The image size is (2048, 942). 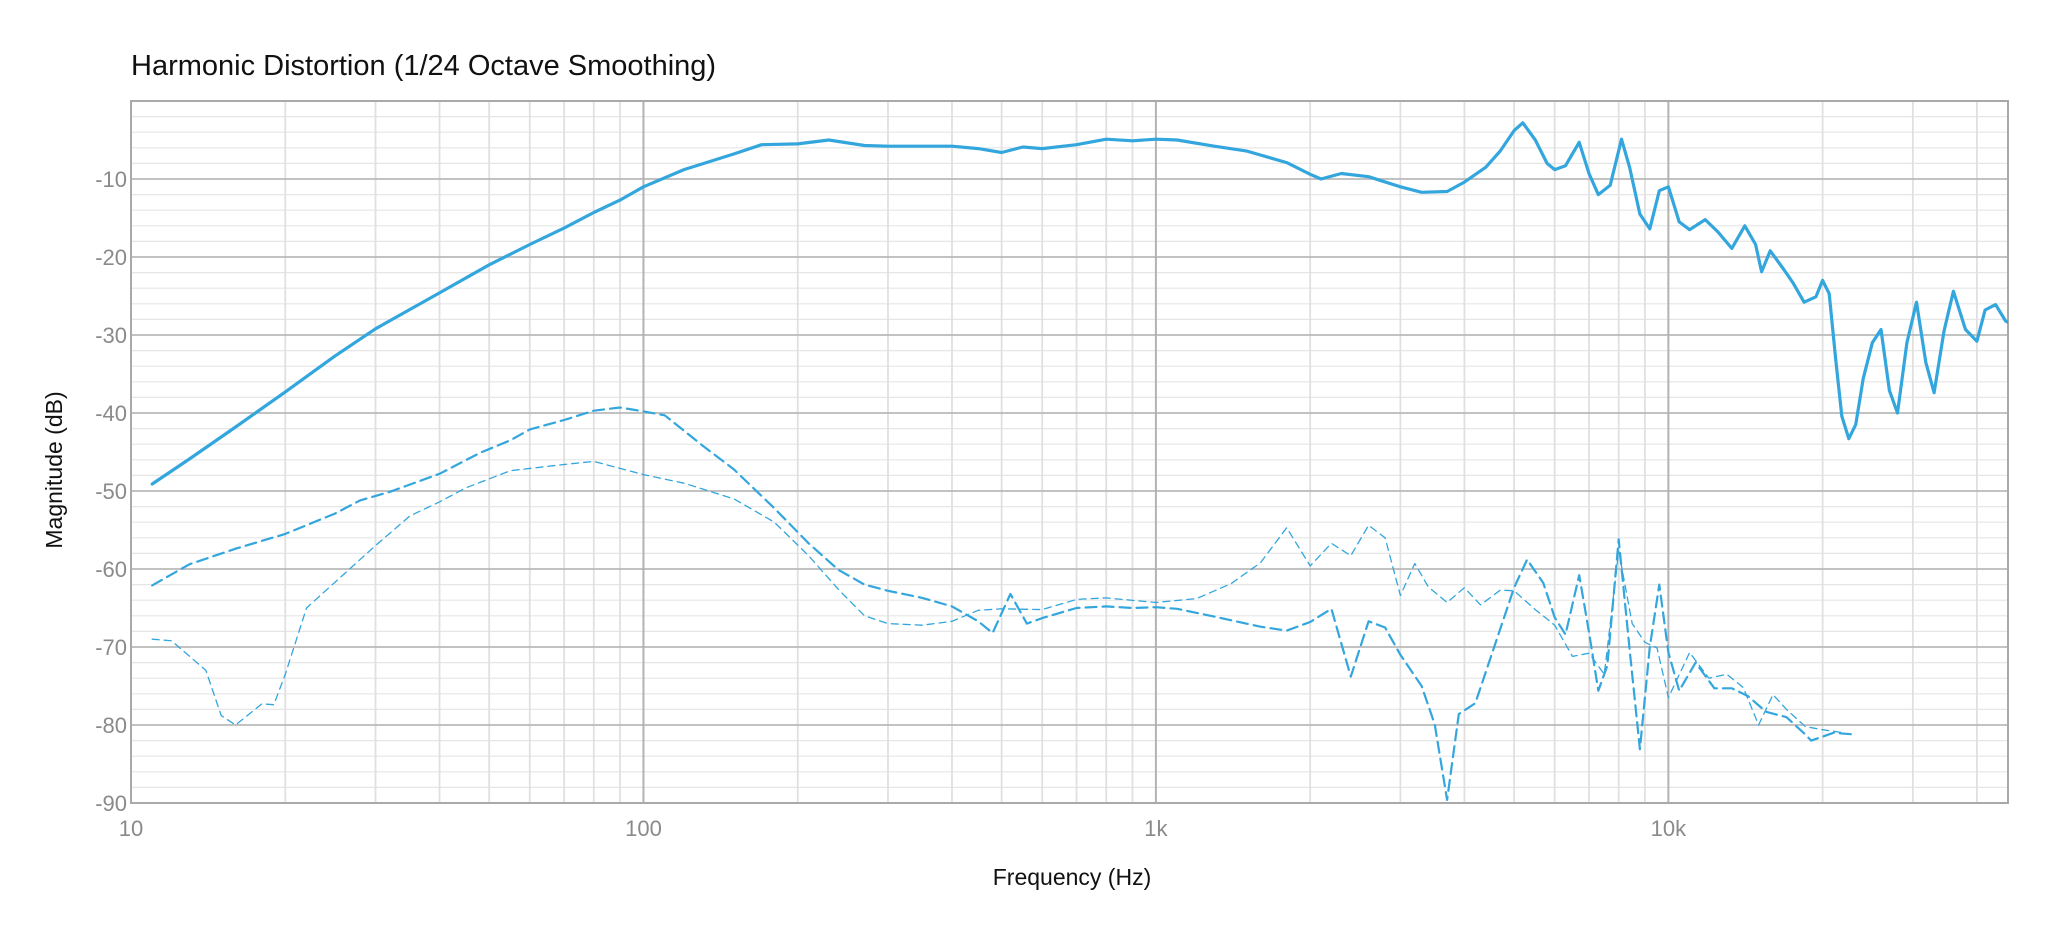 What do you see at coordinates (643, 828) in the screenshot?
I see `x-tick-label: 100` at bounding box center [643, 828].